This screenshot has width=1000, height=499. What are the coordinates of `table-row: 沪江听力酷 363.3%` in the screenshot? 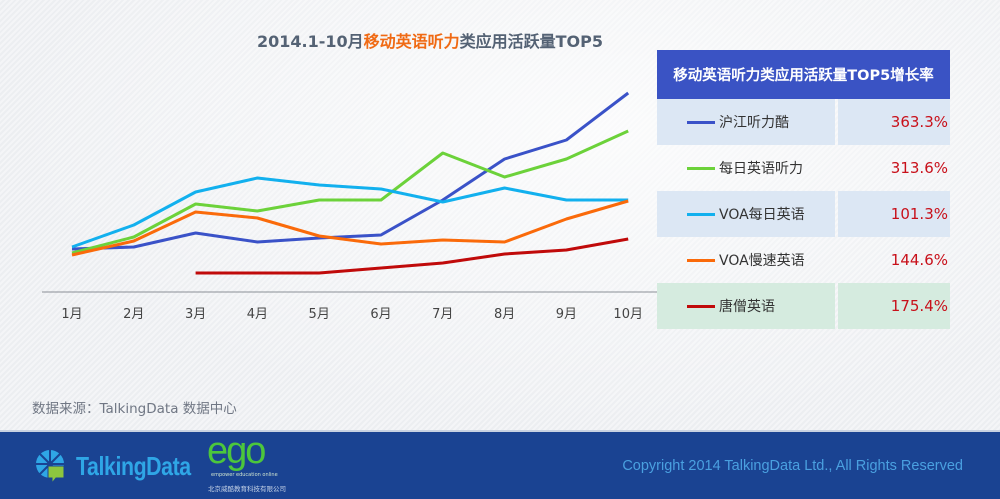 It's located at (803, 122).